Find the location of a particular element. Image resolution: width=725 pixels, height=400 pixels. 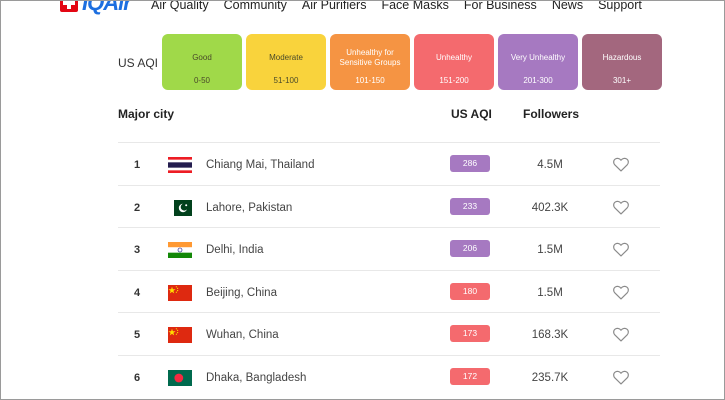

legend-very-unhealthy: Very Unhealthy 201-300 is located at coordinates (538, 62).